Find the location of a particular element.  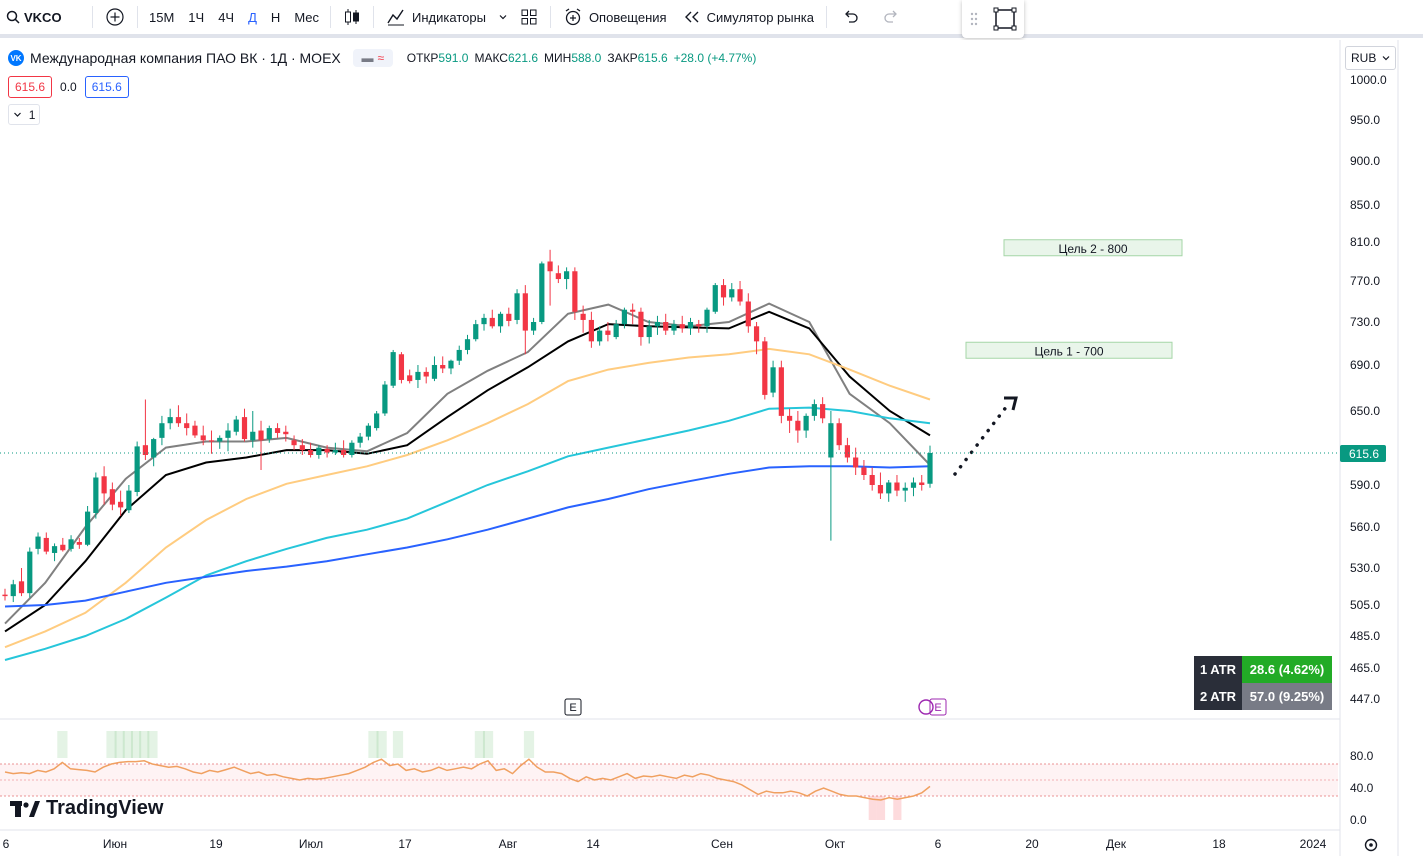

undo-button is located at coordinates (851, 18).